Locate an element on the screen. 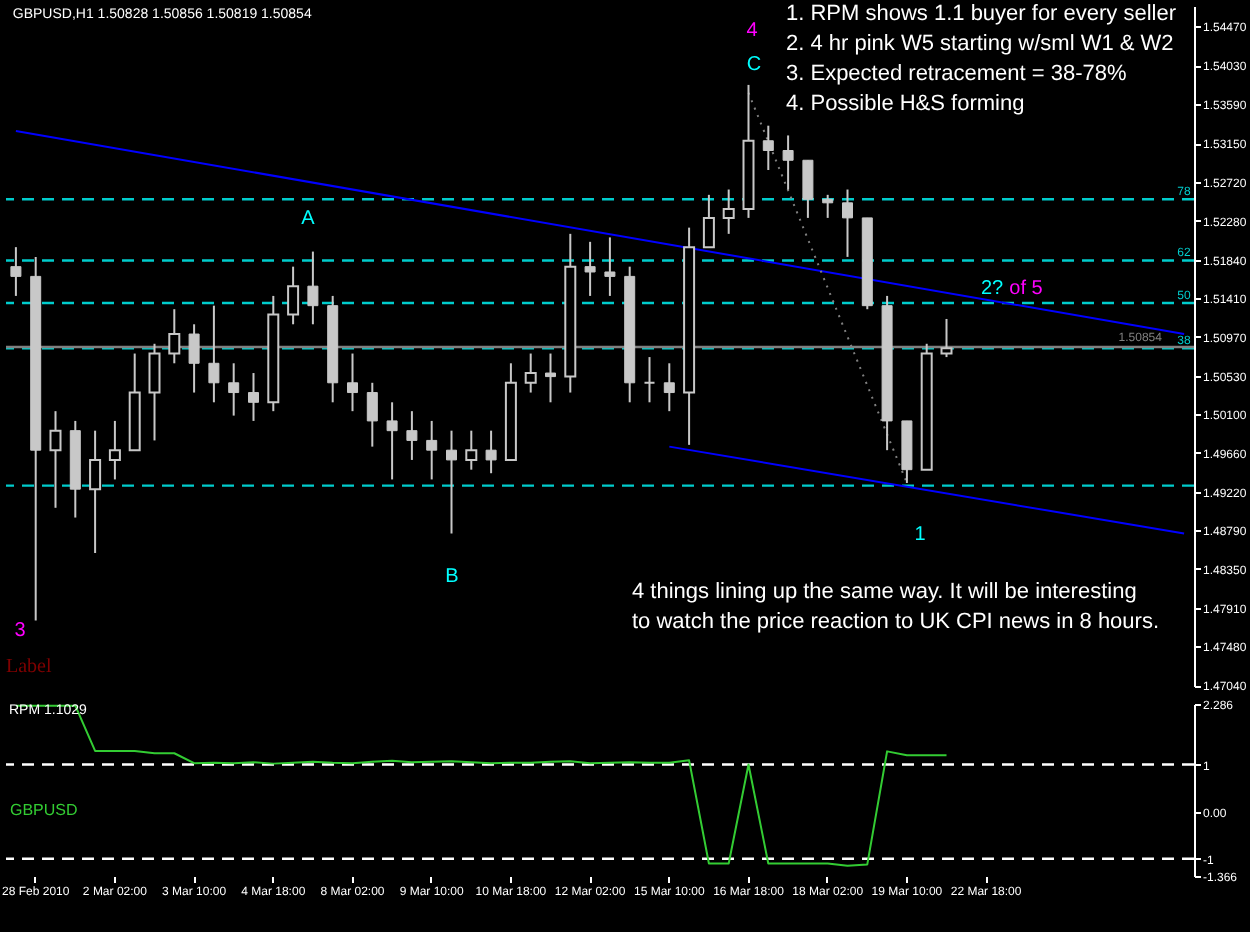 The height and width of the screenshot is (932, 1250). text: GBPUSD is located at coordinates (44, 809).